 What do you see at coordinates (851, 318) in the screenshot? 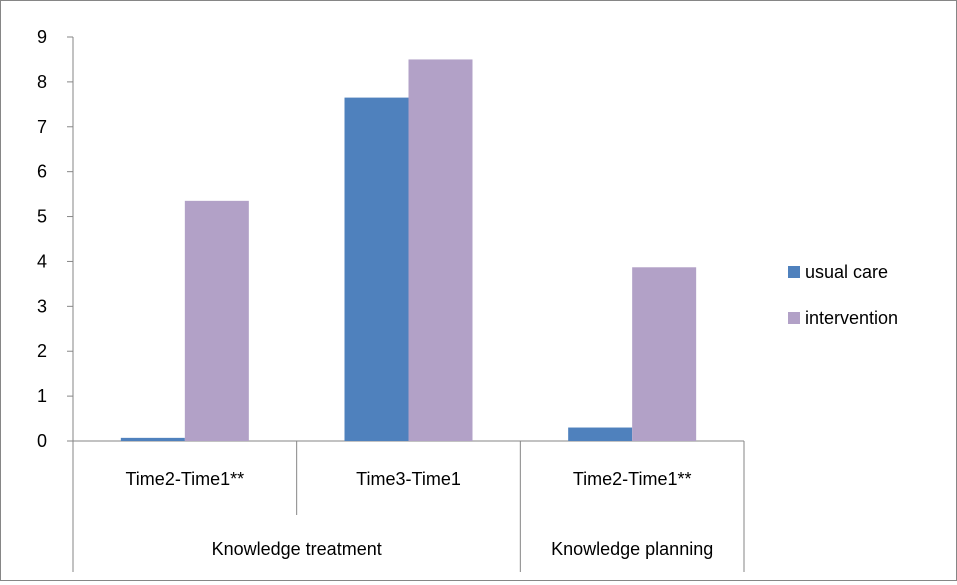
I see `legend-label: intervention` at bounding box center [851, 318].